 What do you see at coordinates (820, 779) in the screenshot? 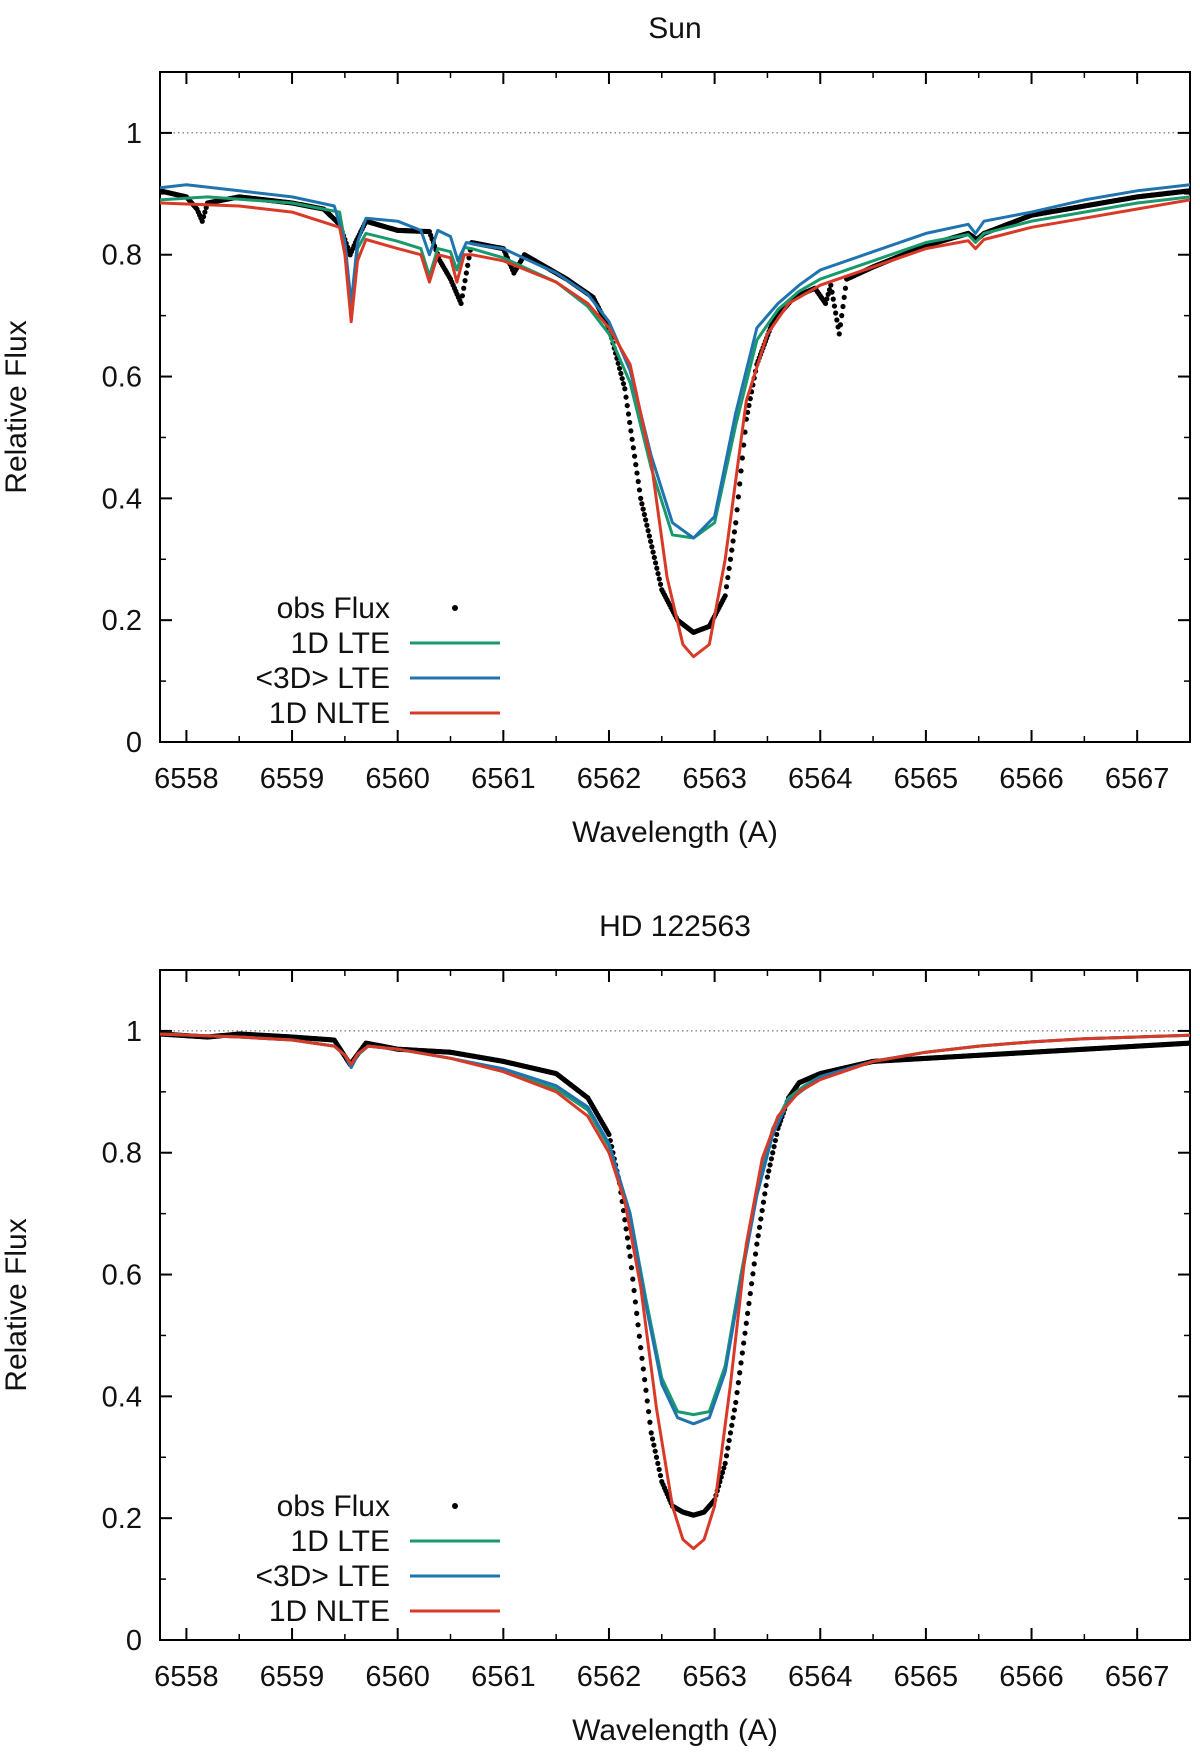
I see `x-tick-label: 6564` at bounding box center [820, 779].